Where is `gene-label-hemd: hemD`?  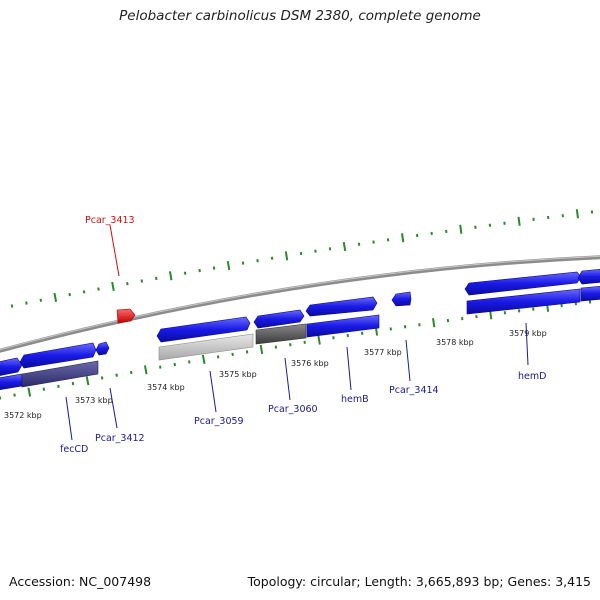 gene-label-hemd: hemD is located at coordinates (532, 376).